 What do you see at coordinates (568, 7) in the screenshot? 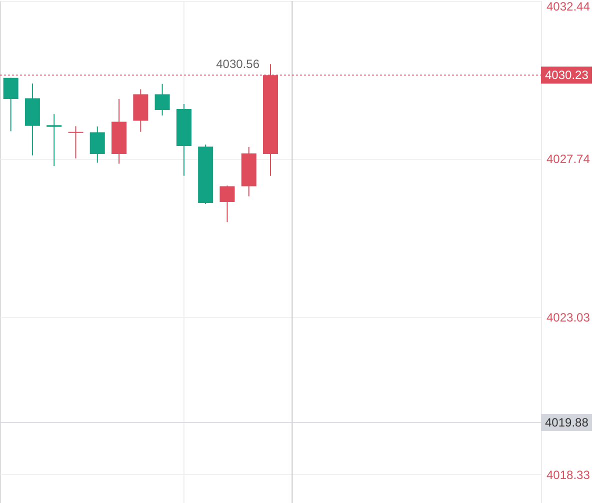
I see `y-tick-label: 4032.44` at bounding box center [568, 7].